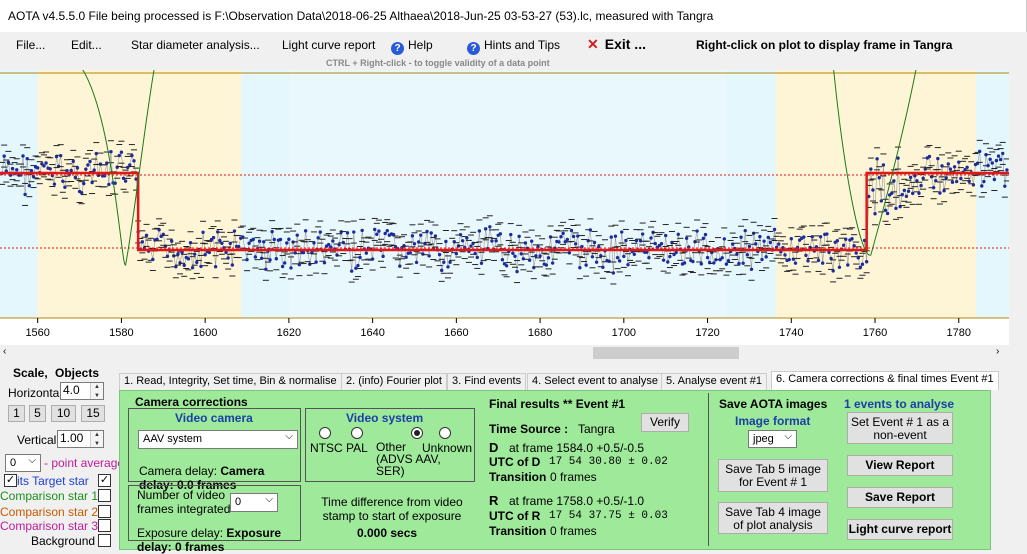 Image resolution: width=1027 pixels, height=554 pixels. What do you see at coordinates (104, 495) in the screenshot?
I see `comparison-star-1-checkbox` at bounding box center [104, 495].